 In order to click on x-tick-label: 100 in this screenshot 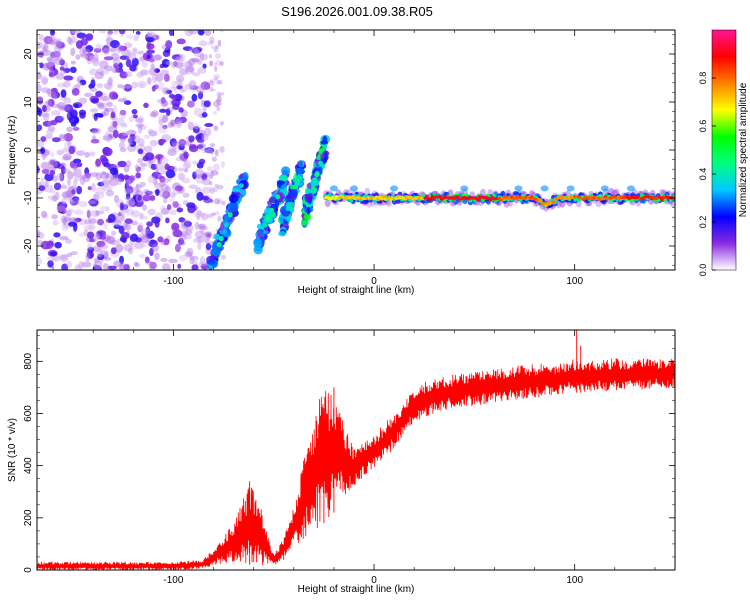, I will do `click(574, 580)`.